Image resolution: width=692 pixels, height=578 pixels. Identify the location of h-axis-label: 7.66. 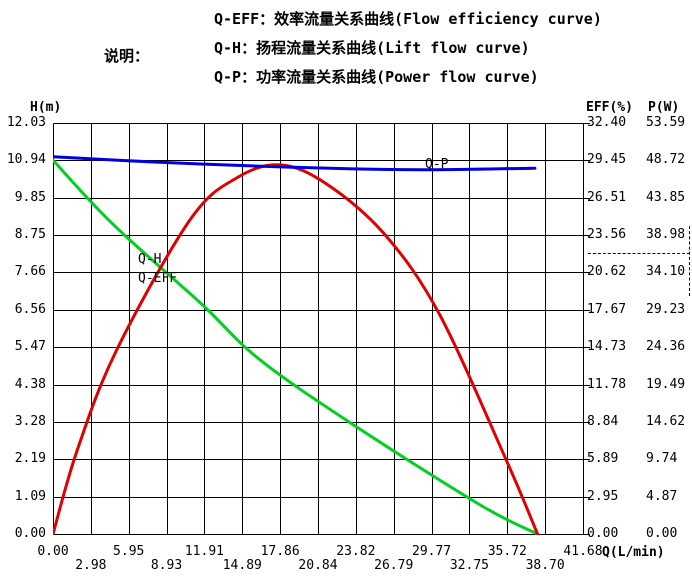
(30, 272).